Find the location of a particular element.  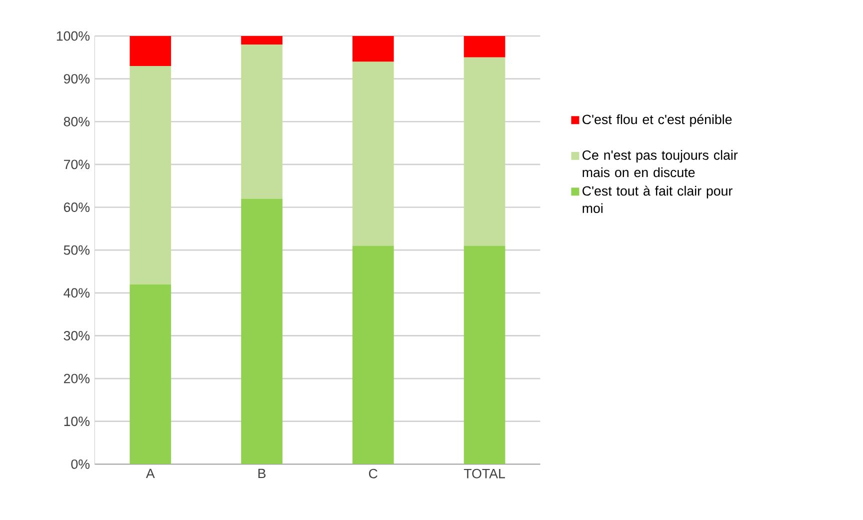

y-tick-label: 0% is located at coordinates (80, 464).